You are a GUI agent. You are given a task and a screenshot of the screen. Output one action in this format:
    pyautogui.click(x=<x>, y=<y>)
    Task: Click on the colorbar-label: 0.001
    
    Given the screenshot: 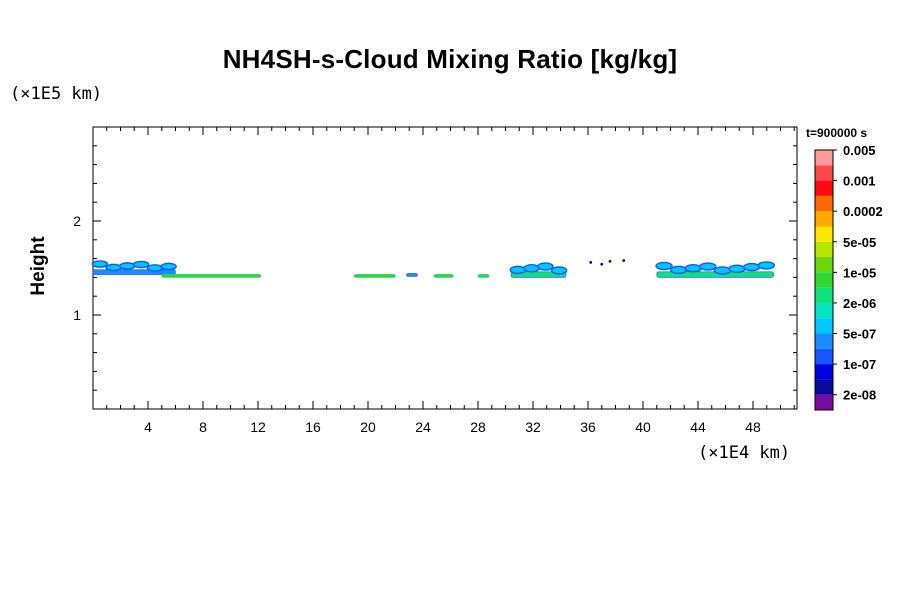 What is the action you would take?
    pyautogui.click(x=859, y=181)
    